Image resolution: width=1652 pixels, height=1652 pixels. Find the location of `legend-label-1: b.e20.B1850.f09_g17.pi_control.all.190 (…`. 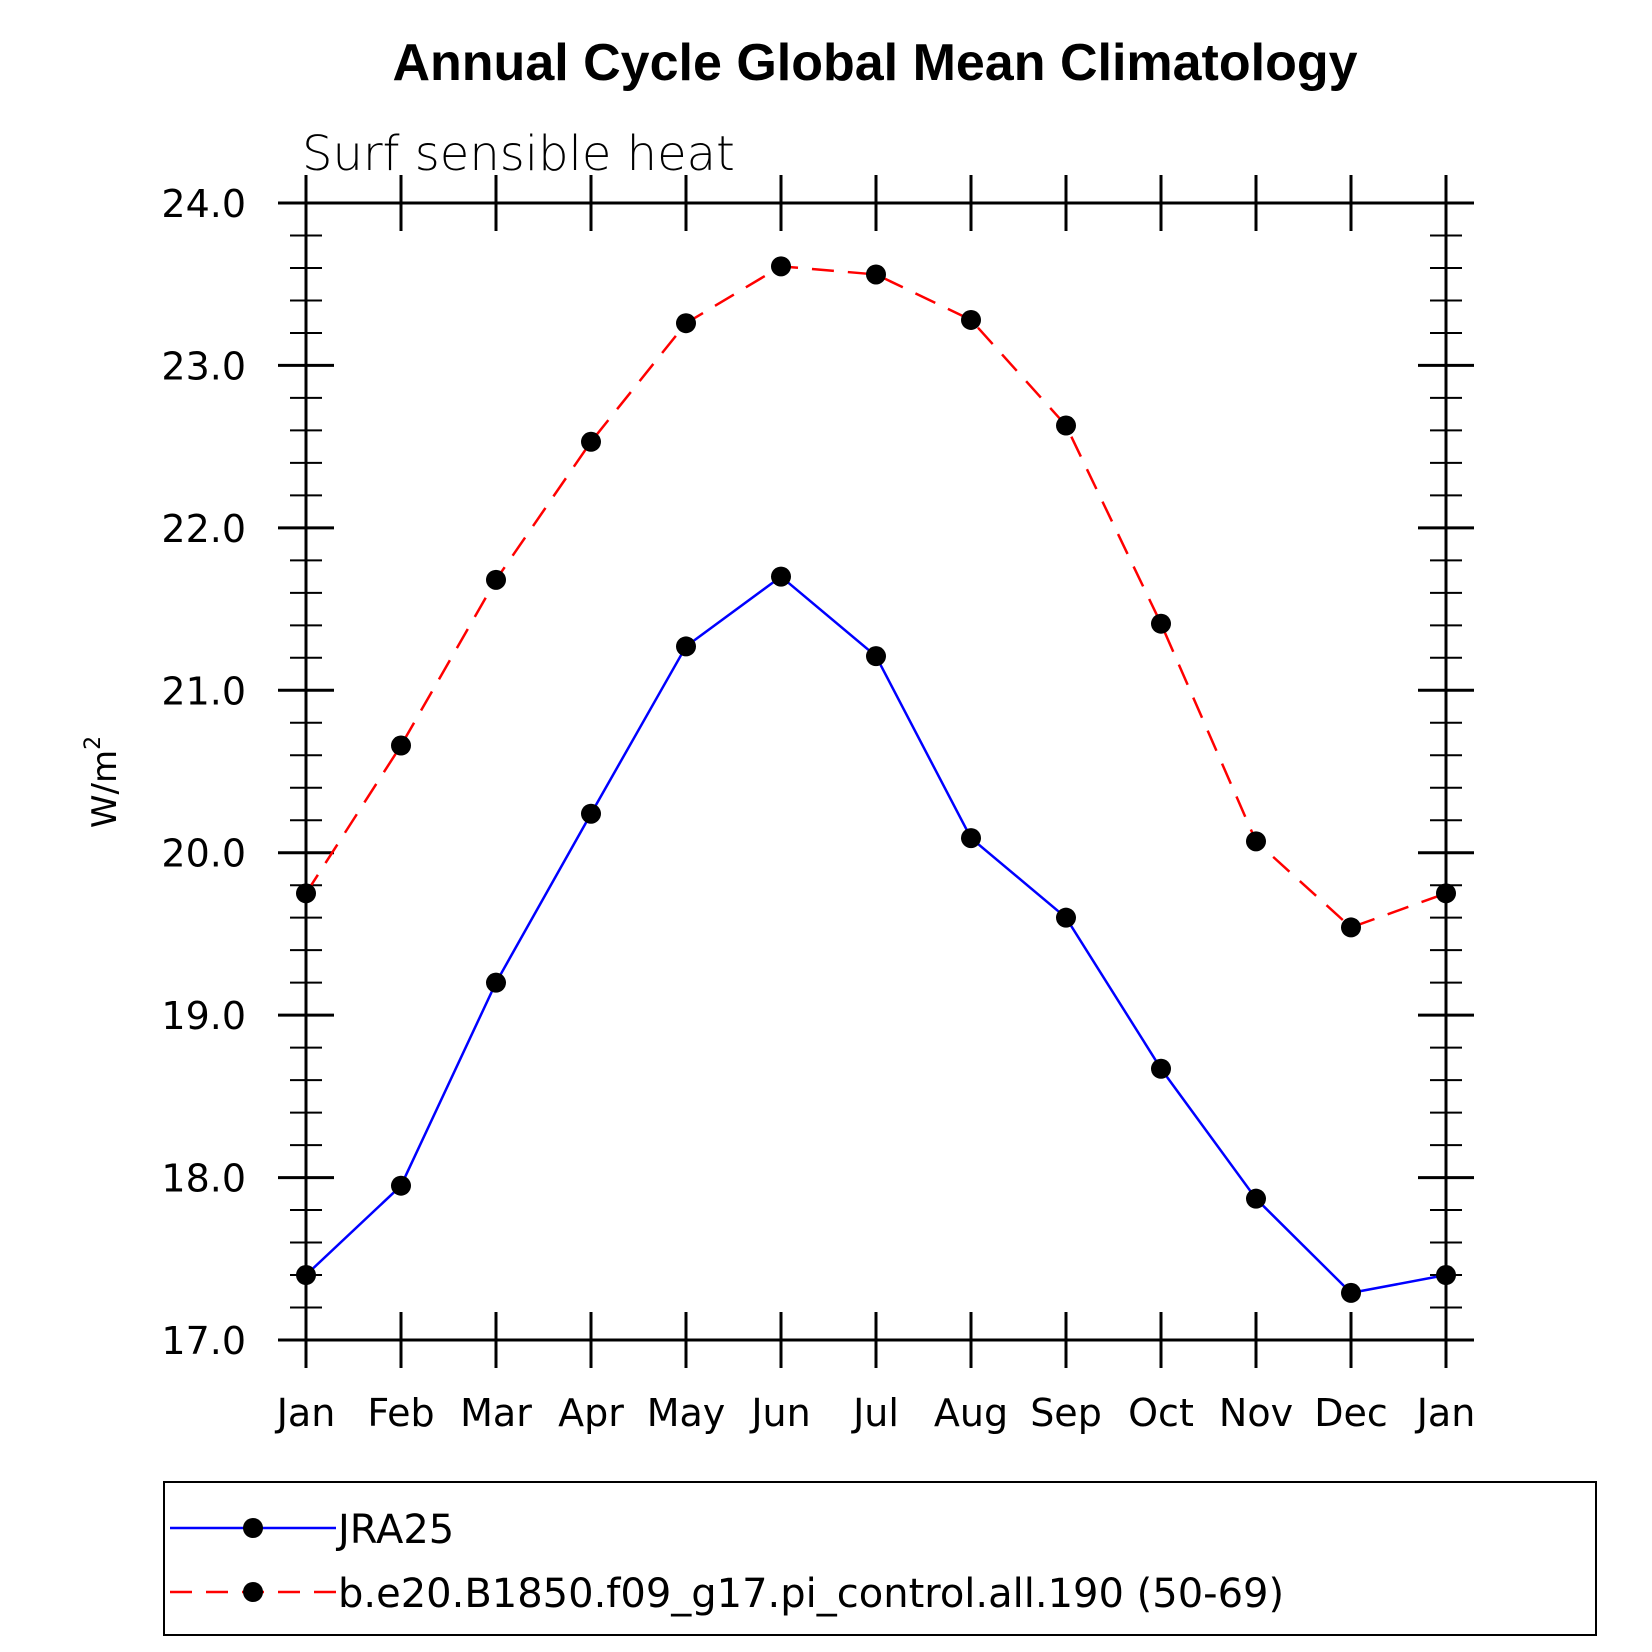

legend-label-1: b.e20.B1850.f09_g17.pi_control.all.190 (… is located at coordinates (811, 1594).